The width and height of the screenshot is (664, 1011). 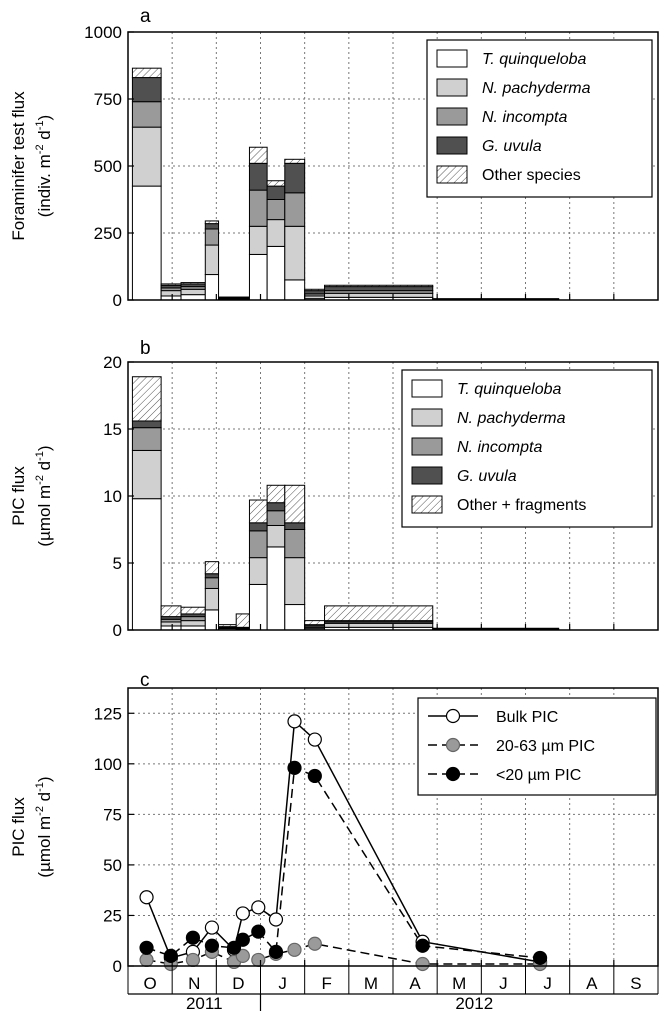 I want to click on ytick-label: 0, so click(x=117, y=300).